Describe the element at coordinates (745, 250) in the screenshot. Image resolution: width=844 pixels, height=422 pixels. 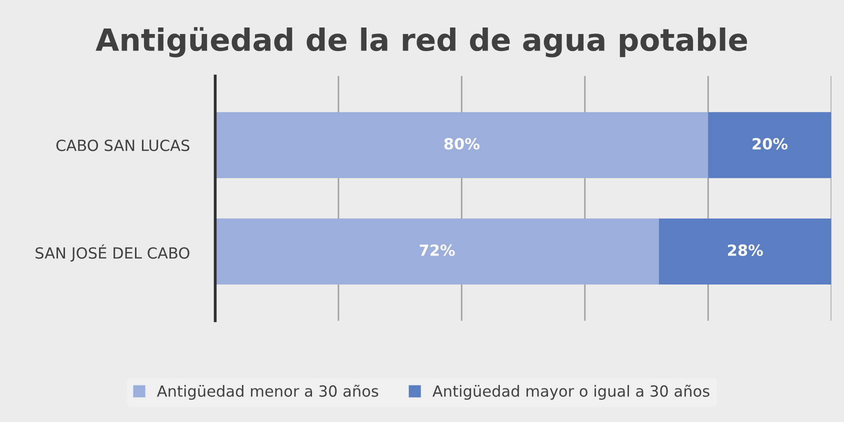
I see `data-label: 28%` at that location.